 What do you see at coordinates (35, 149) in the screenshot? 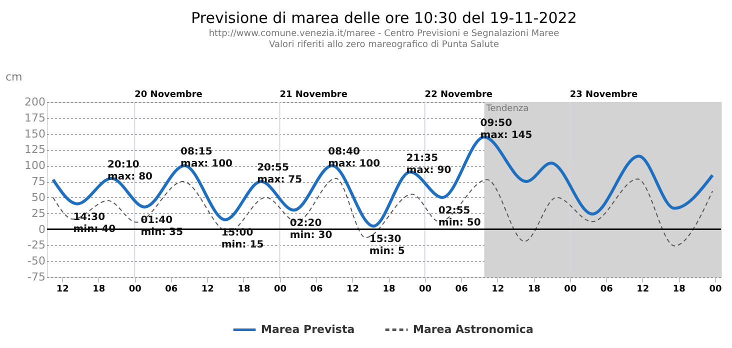
I see `y-tick-label: 125` at bounding box center [35, 149].